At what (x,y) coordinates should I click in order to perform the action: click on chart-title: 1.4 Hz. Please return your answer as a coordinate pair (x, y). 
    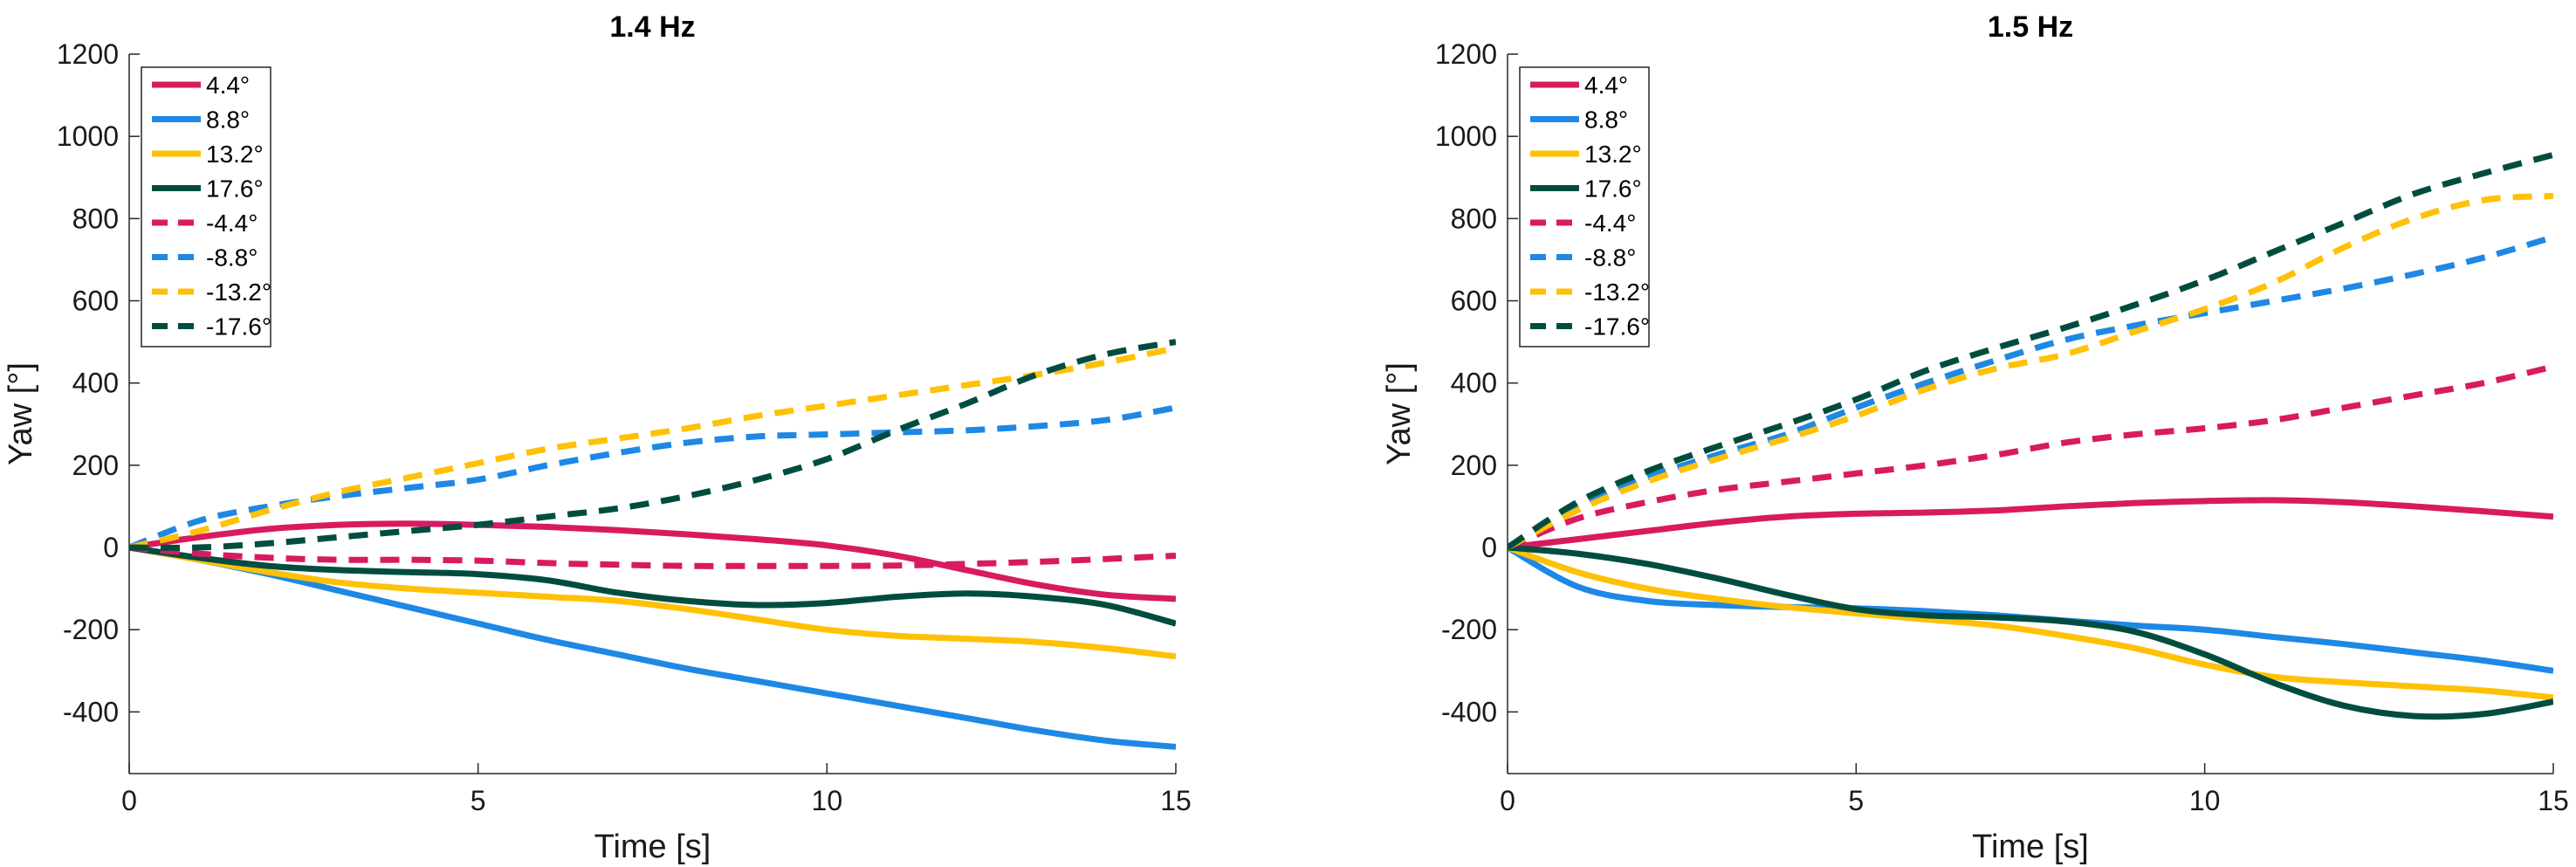
    Looking at the image, I should click on (652, 27).